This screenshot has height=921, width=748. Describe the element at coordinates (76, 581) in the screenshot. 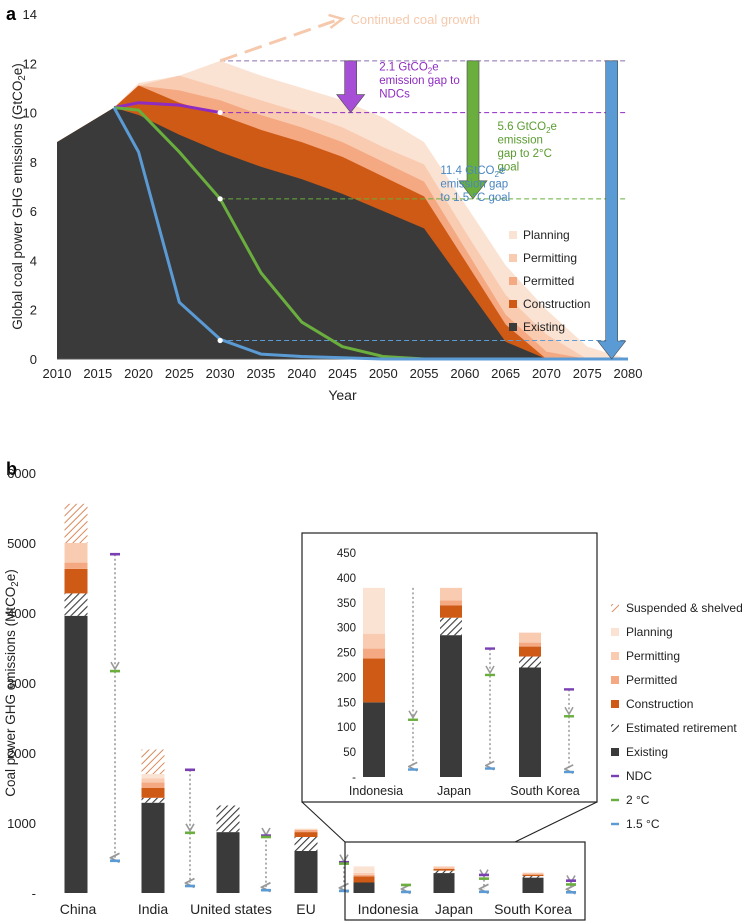

I see `bar-china-construction` at that location.